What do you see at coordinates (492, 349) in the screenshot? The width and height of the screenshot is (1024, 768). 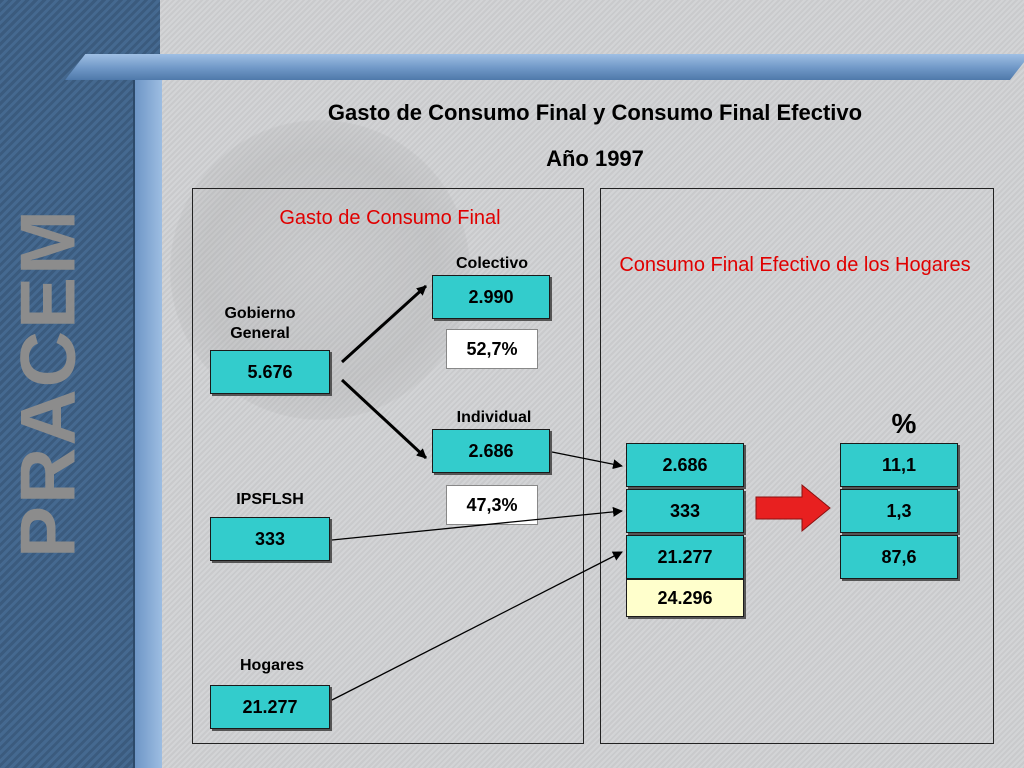 I see `colectivo-share: 52,7%` at bounding box center [492, 349].